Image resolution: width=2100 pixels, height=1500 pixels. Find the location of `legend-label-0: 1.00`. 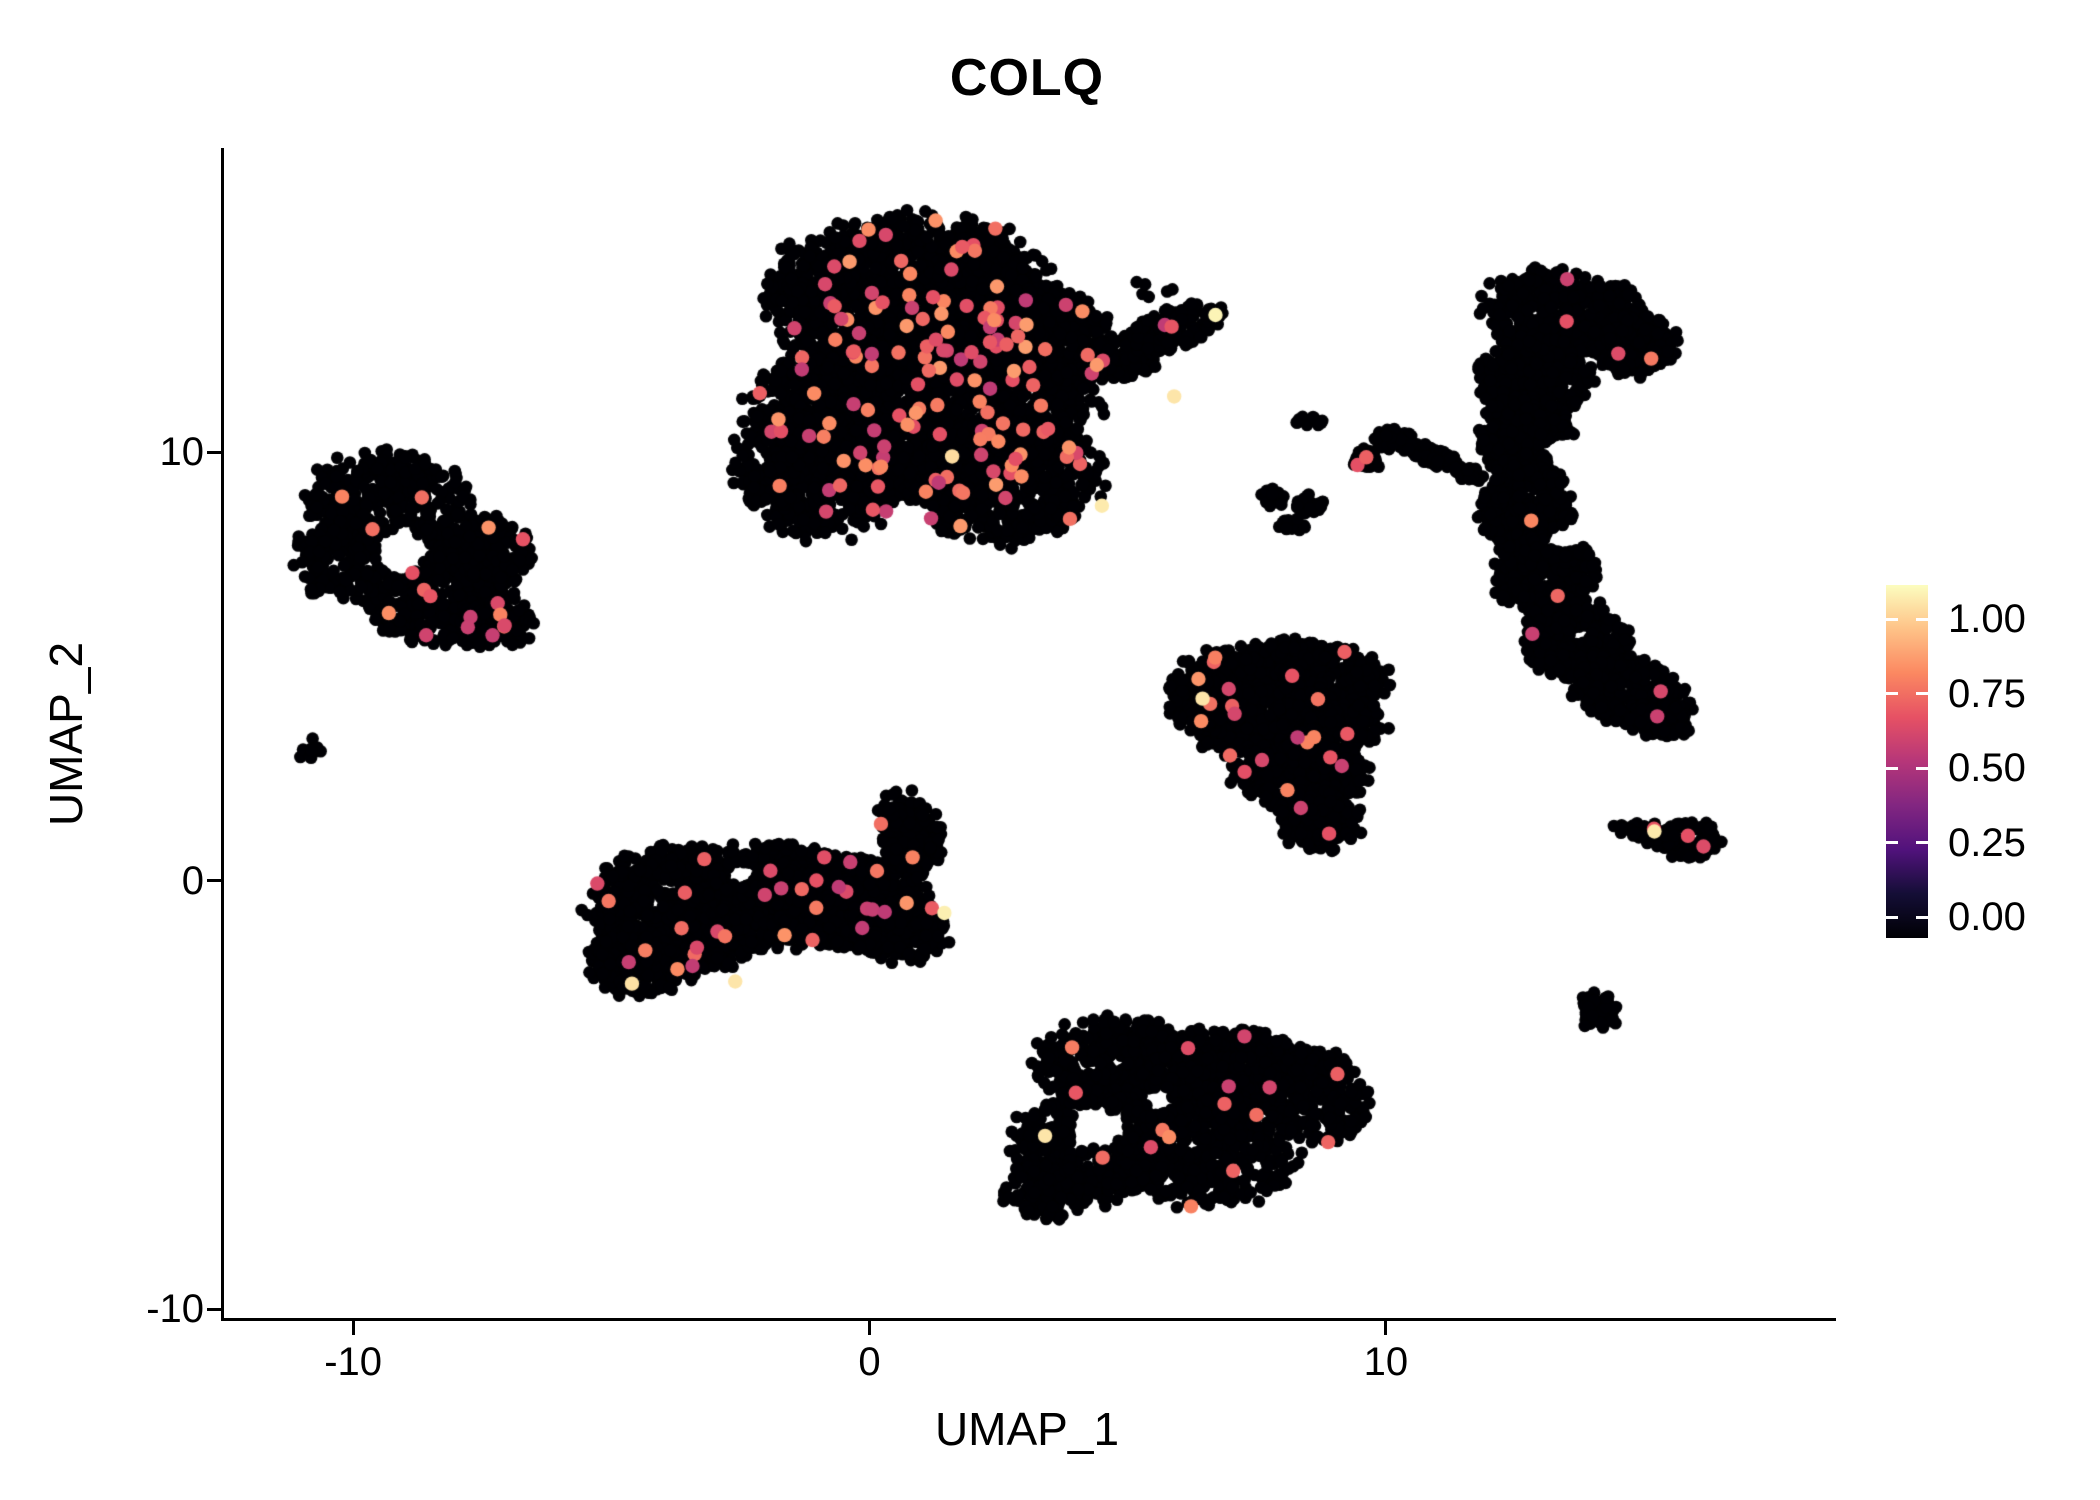

legend-label-0: 1.00 is located at coordinates (1987, 619).